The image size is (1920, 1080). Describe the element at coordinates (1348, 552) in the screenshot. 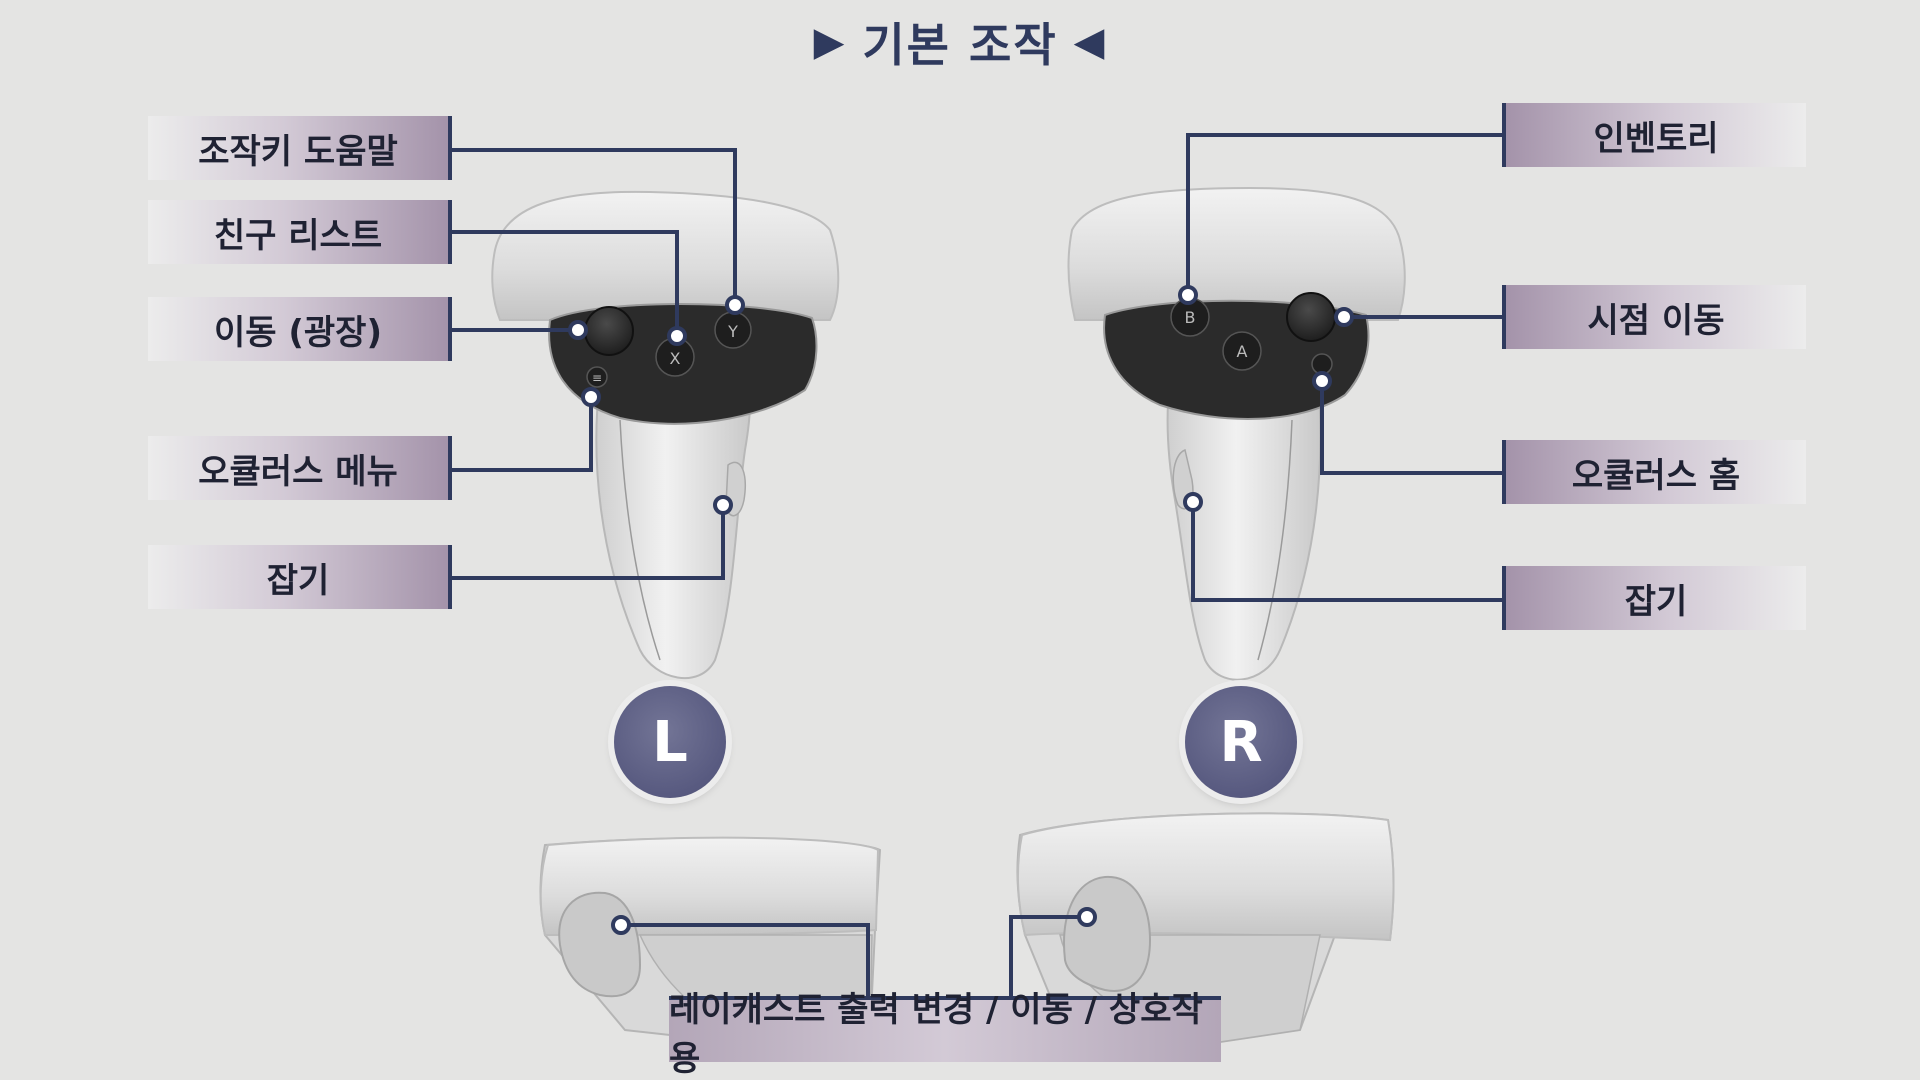

I see `right-grab-line` at that location.